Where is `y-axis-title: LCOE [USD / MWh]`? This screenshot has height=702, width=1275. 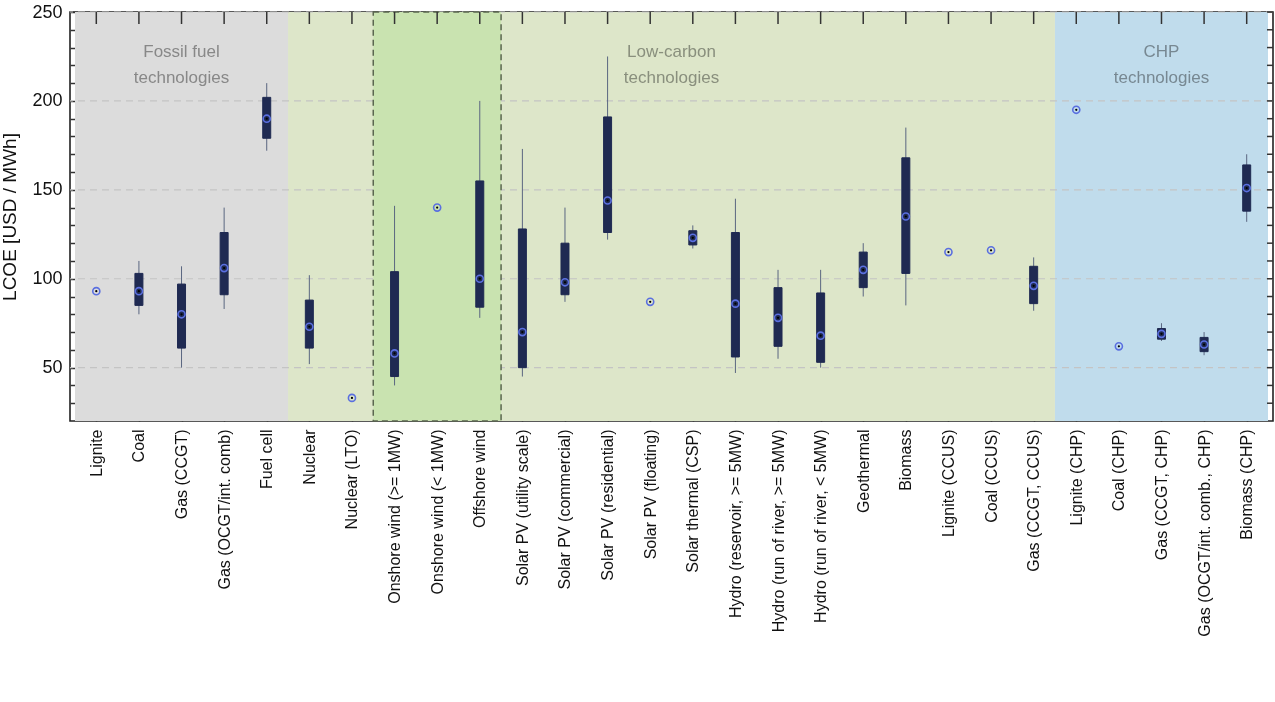 y-axis-title: LCOE [USD / MWh] is located at coordinates (10, 217).